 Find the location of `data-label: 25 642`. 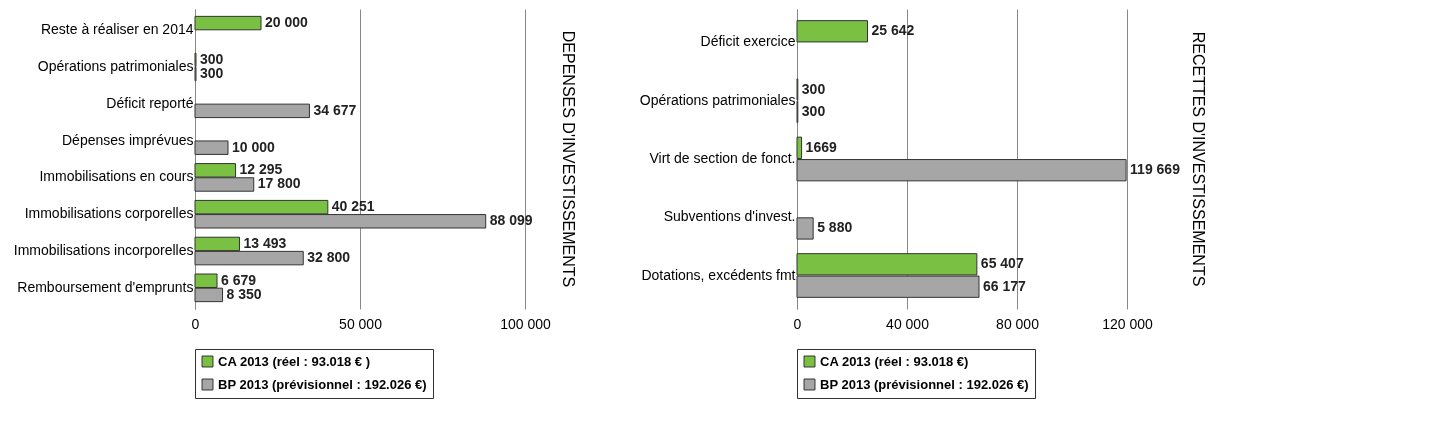

data-label: 25 642 is located at coordinates (893, 30).